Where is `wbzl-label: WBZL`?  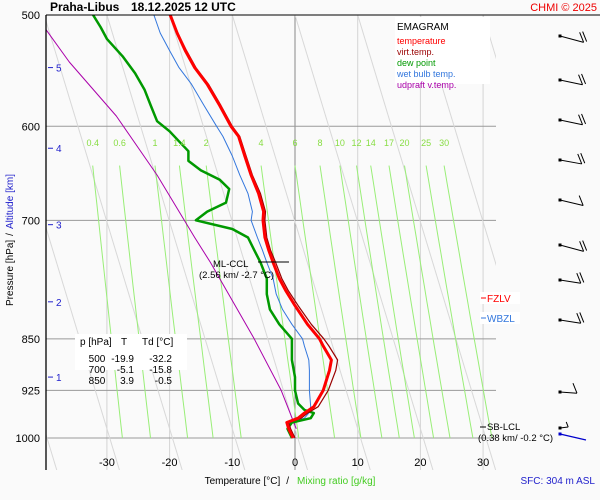
wbzl-label: WBZL is located at coordinates (501, 319).